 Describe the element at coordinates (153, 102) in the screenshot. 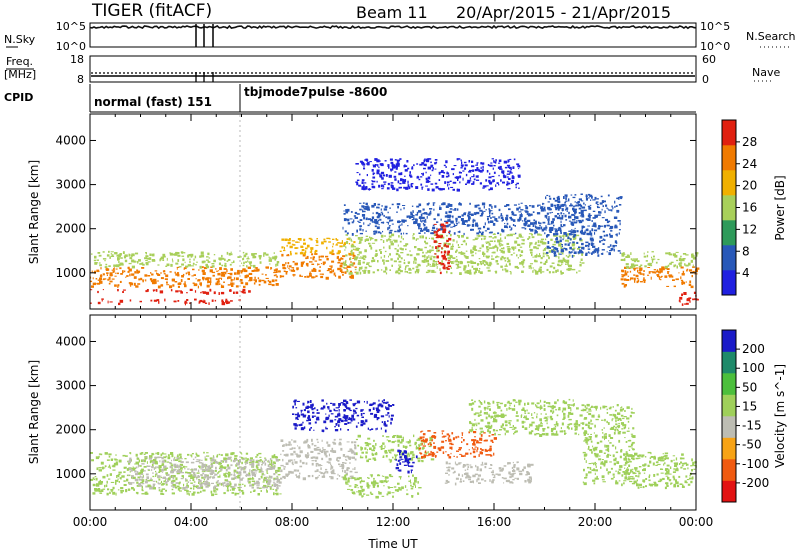

I see `cpid-segment-normal: normal (fast) 151` at that location.